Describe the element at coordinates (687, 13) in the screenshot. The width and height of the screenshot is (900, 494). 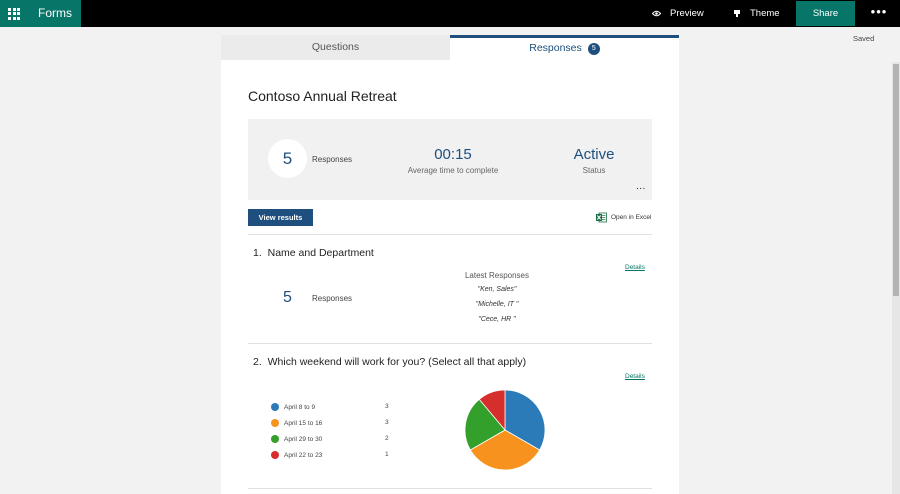
I see `preview-label: Preview` at that location.